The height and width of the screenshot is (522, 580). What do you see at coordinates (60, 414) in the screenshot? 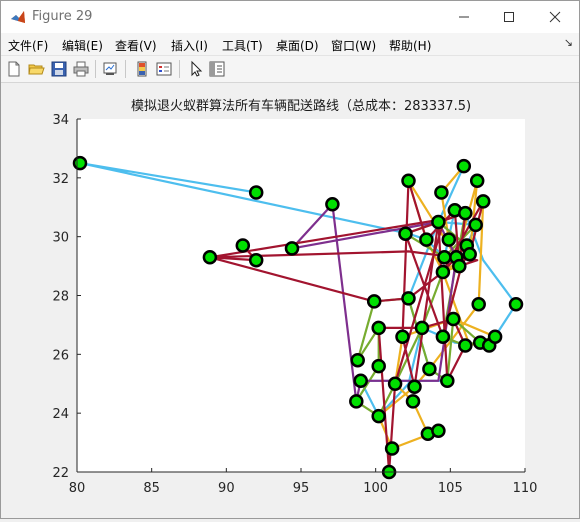
I see `y-tick-label: 24` at bounding box center [60, 414].